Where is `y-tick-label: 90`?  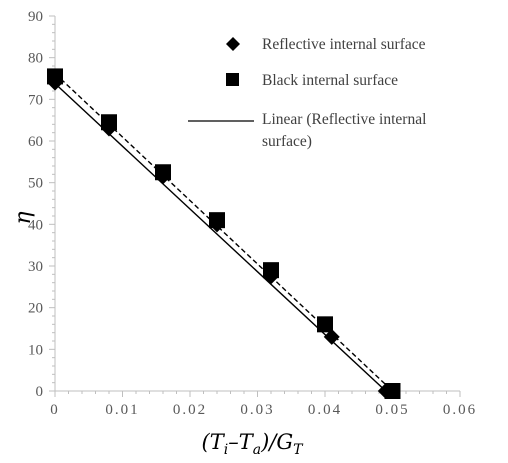 y-tick-label: 90 is located at coordinates (35, 17).